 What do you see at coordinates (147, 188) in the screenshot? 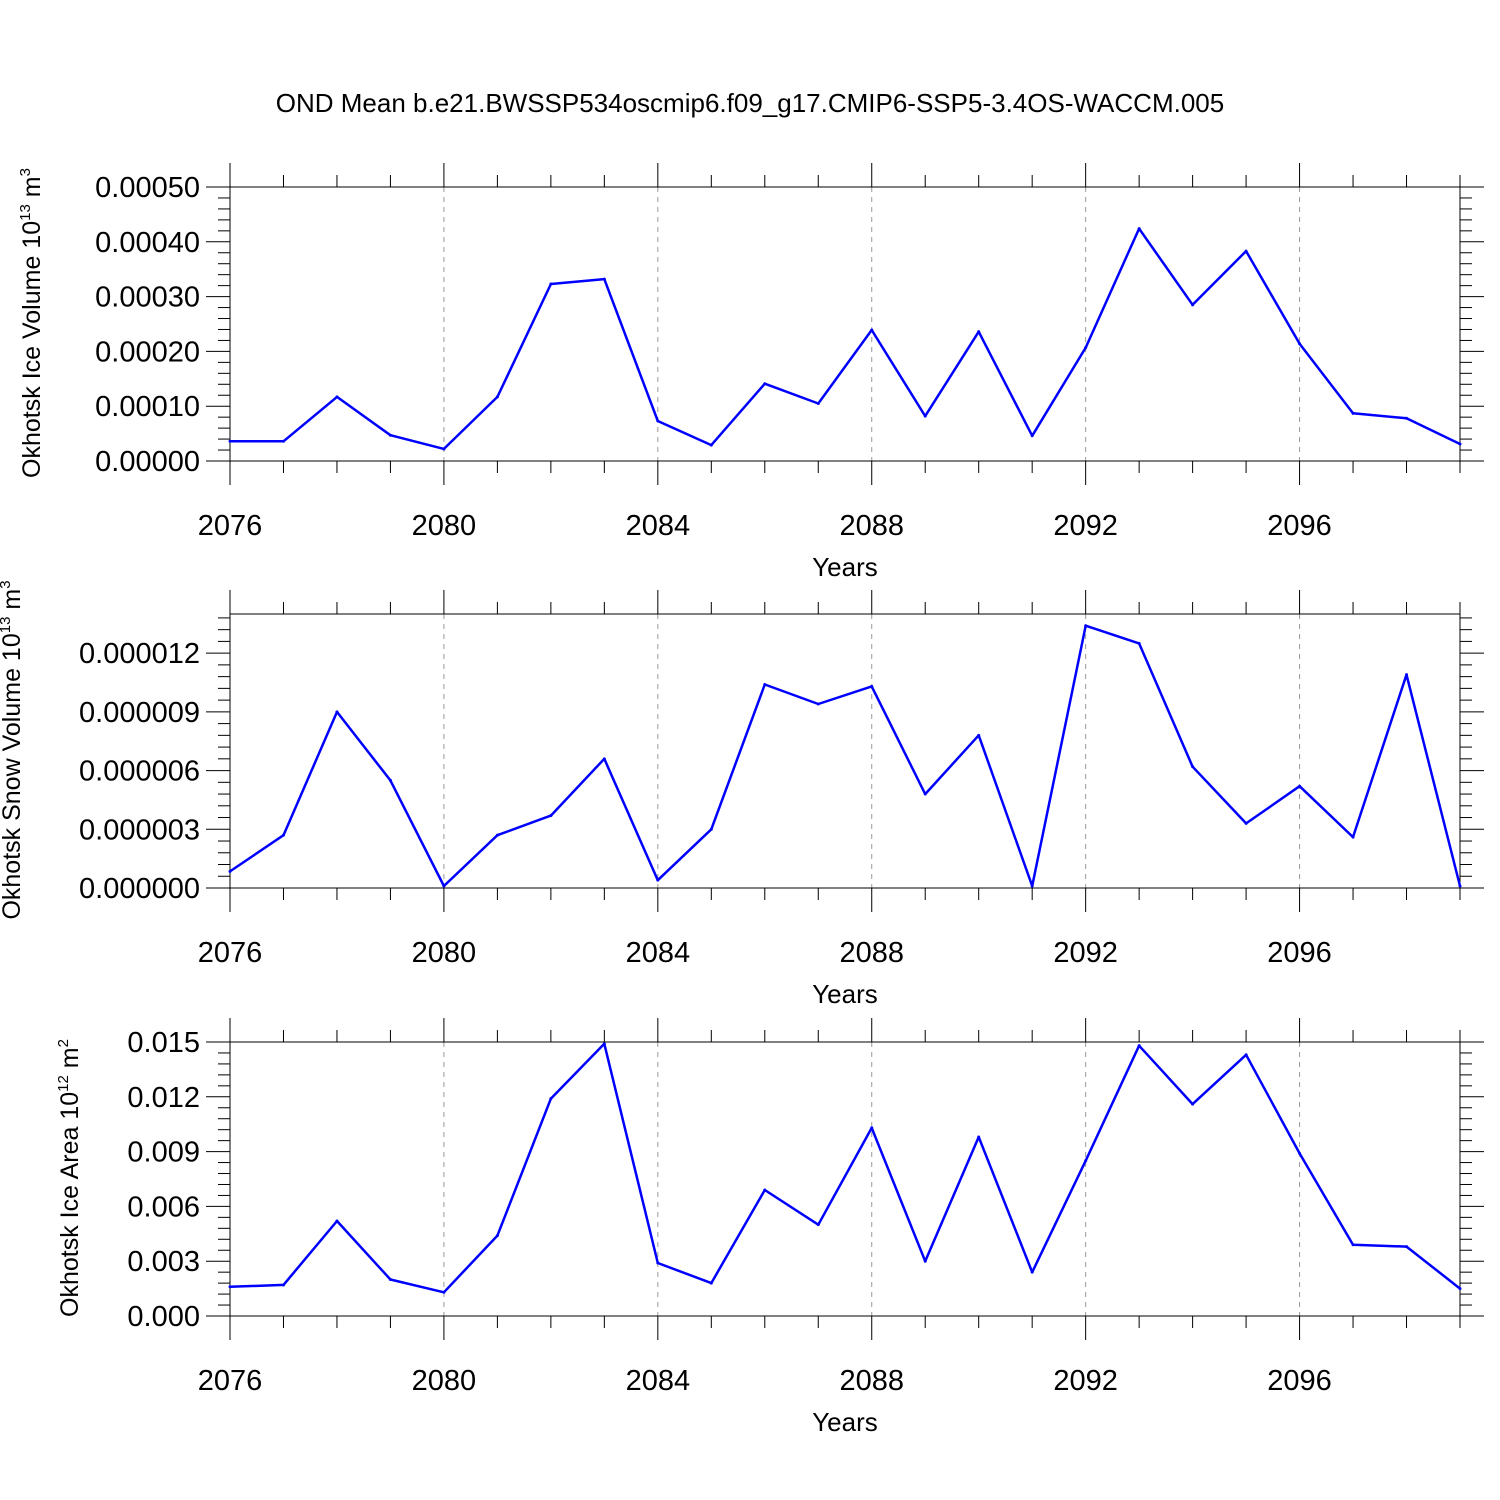
I see `y-tick-label: 0.00050` at bounding box center [147, 188].